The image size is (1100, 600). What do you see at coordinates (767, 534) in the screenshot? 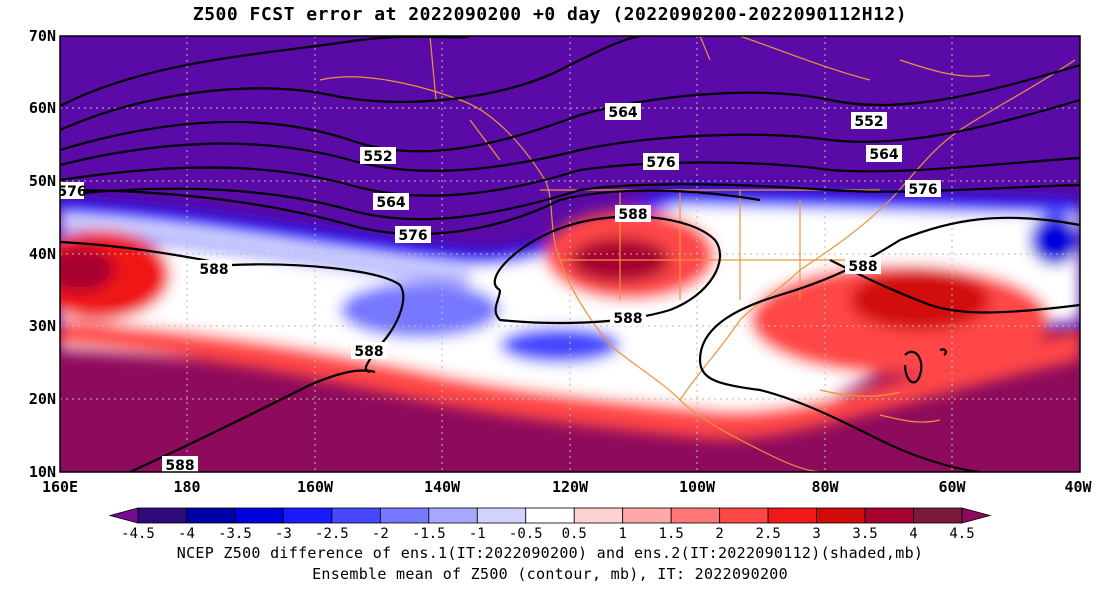
I see `colorbar-label: 2.5` at bounding box center [767, 534].